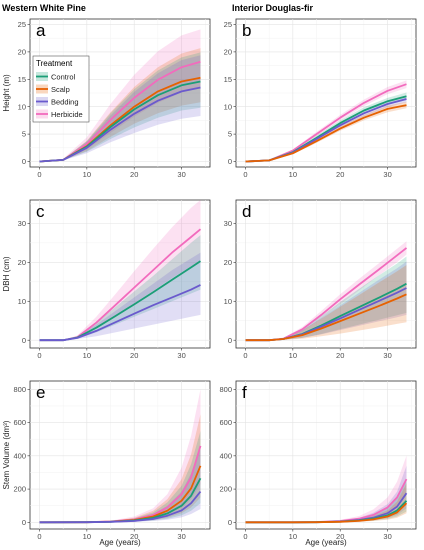 The image size is (424, 550). I want to click on panel-d: 0 10 20 30 0 10 20 30 d, so click(320, 279).